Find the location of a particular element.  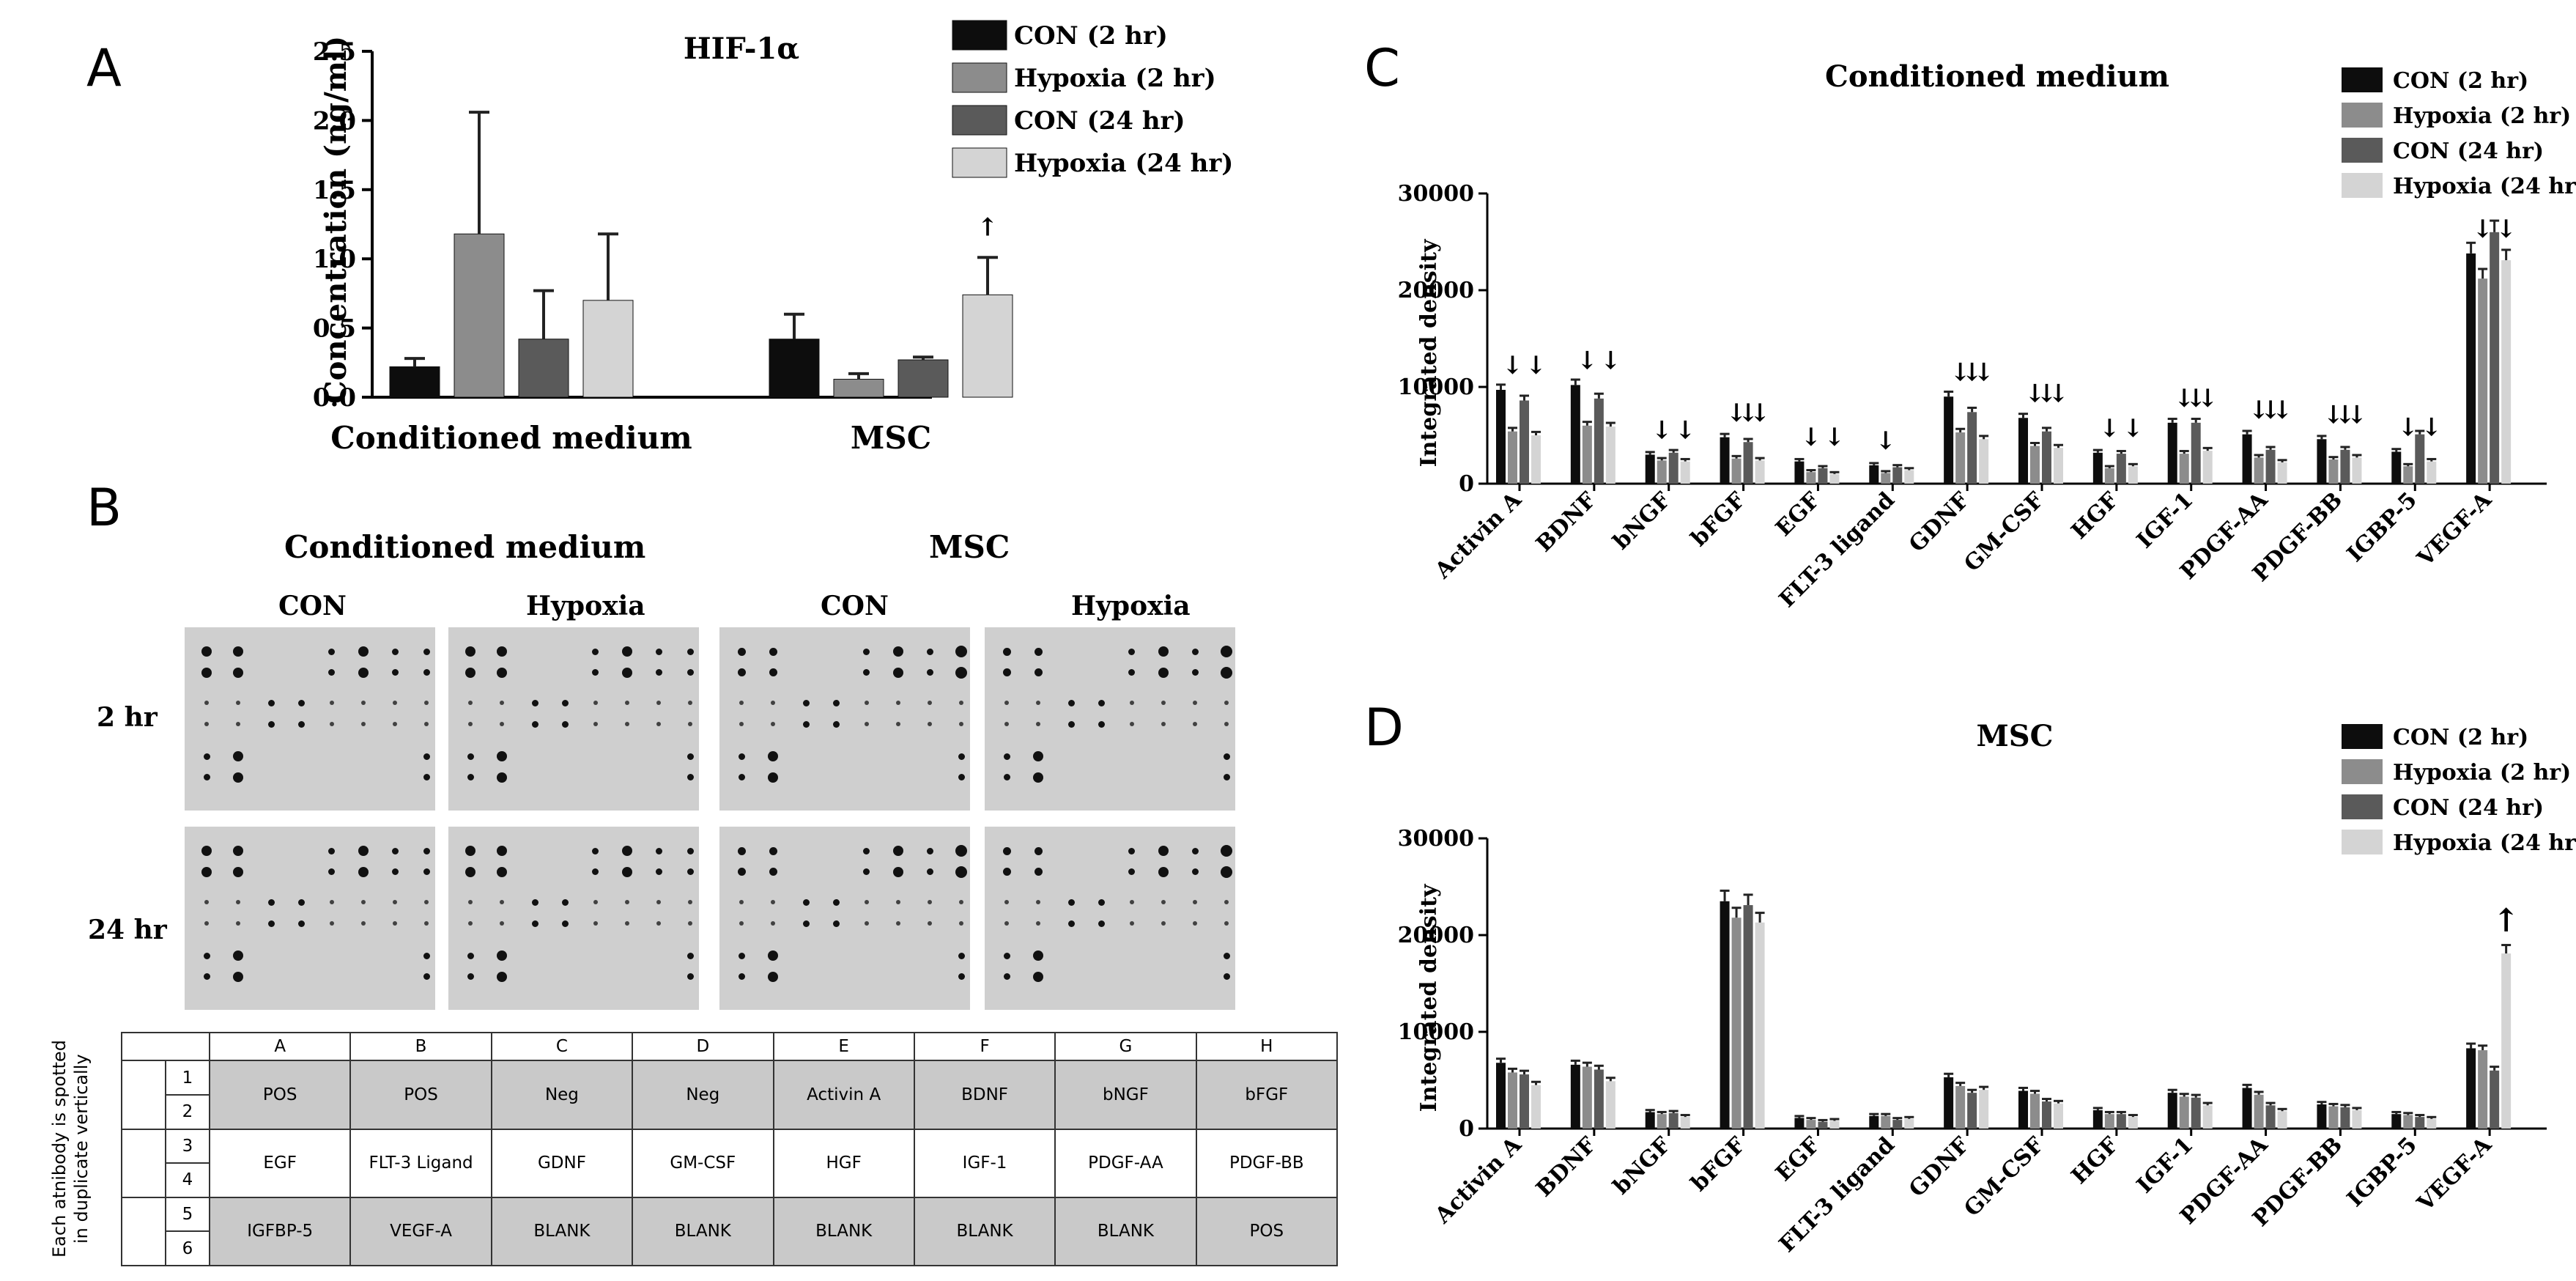

category-label: HGF is located at coordinates (2095, 515).